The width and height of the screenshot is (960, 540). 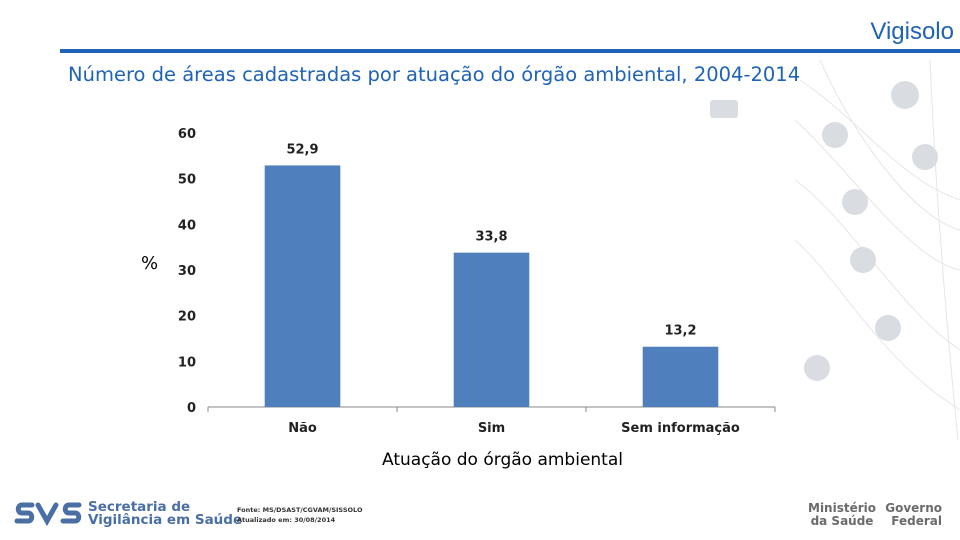 What do you see at coordinates (913, 508) in the screenshot?
I see `gov-line-1: Governo` at bounding box center [913, 508].